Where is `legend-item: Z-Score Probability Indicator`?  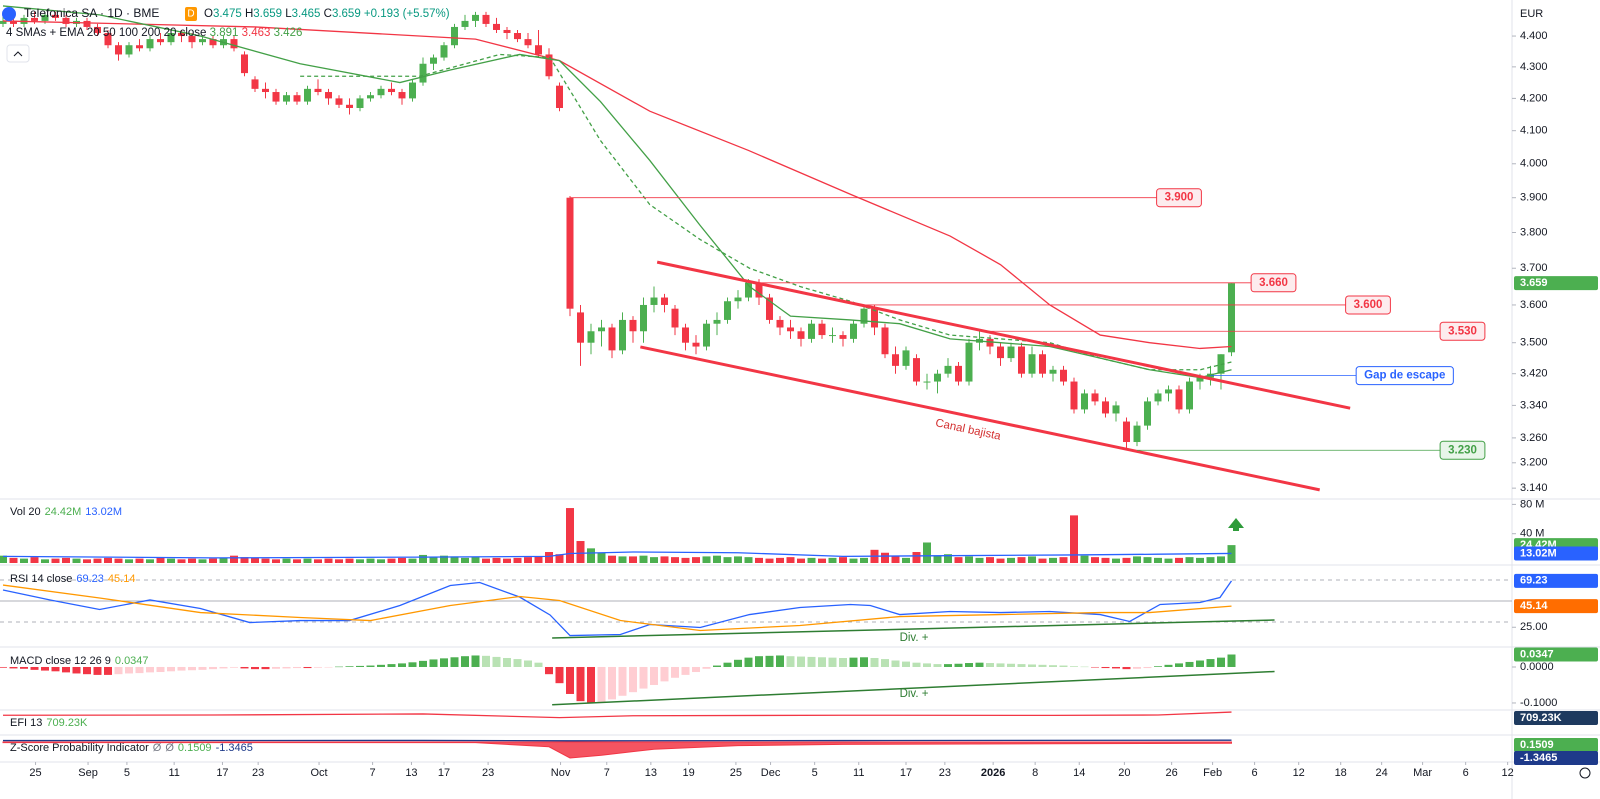 legend-item: Z-Score Probability Indicator is located at coordinates (79, 748).